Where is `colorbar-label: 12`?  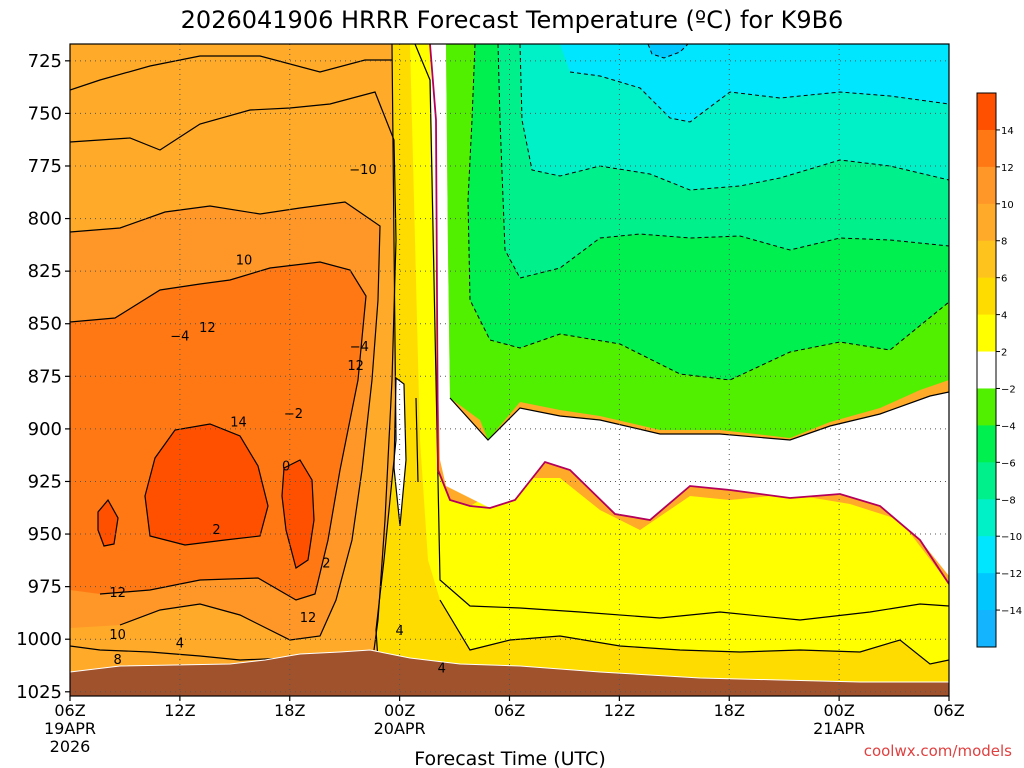
colorbar-label: 12 is located at coordinates (1007, 168).